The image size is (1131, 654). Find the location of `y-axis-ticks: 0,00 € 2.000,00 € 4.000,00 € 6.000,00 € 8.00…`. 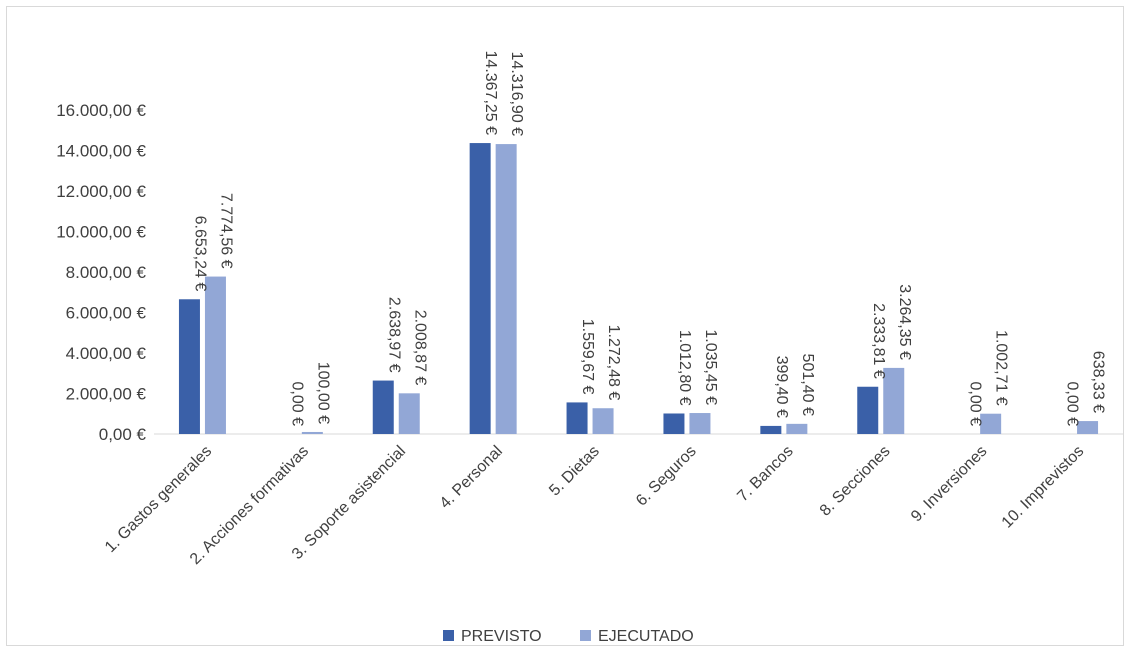

y-axis-ticks: 0,00 € 2.000,00 € 4.000,00 € 6.000,00 € 8.00… is located at coordinates (101, 272).